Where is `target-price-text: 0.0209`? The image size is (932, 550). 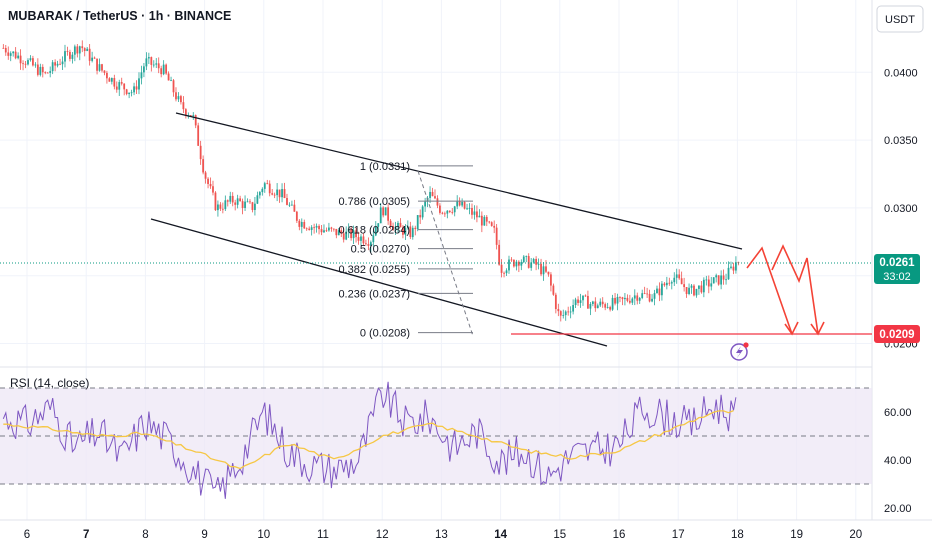 target-price-text: 0.0209 is located at coordinates (896, 335).